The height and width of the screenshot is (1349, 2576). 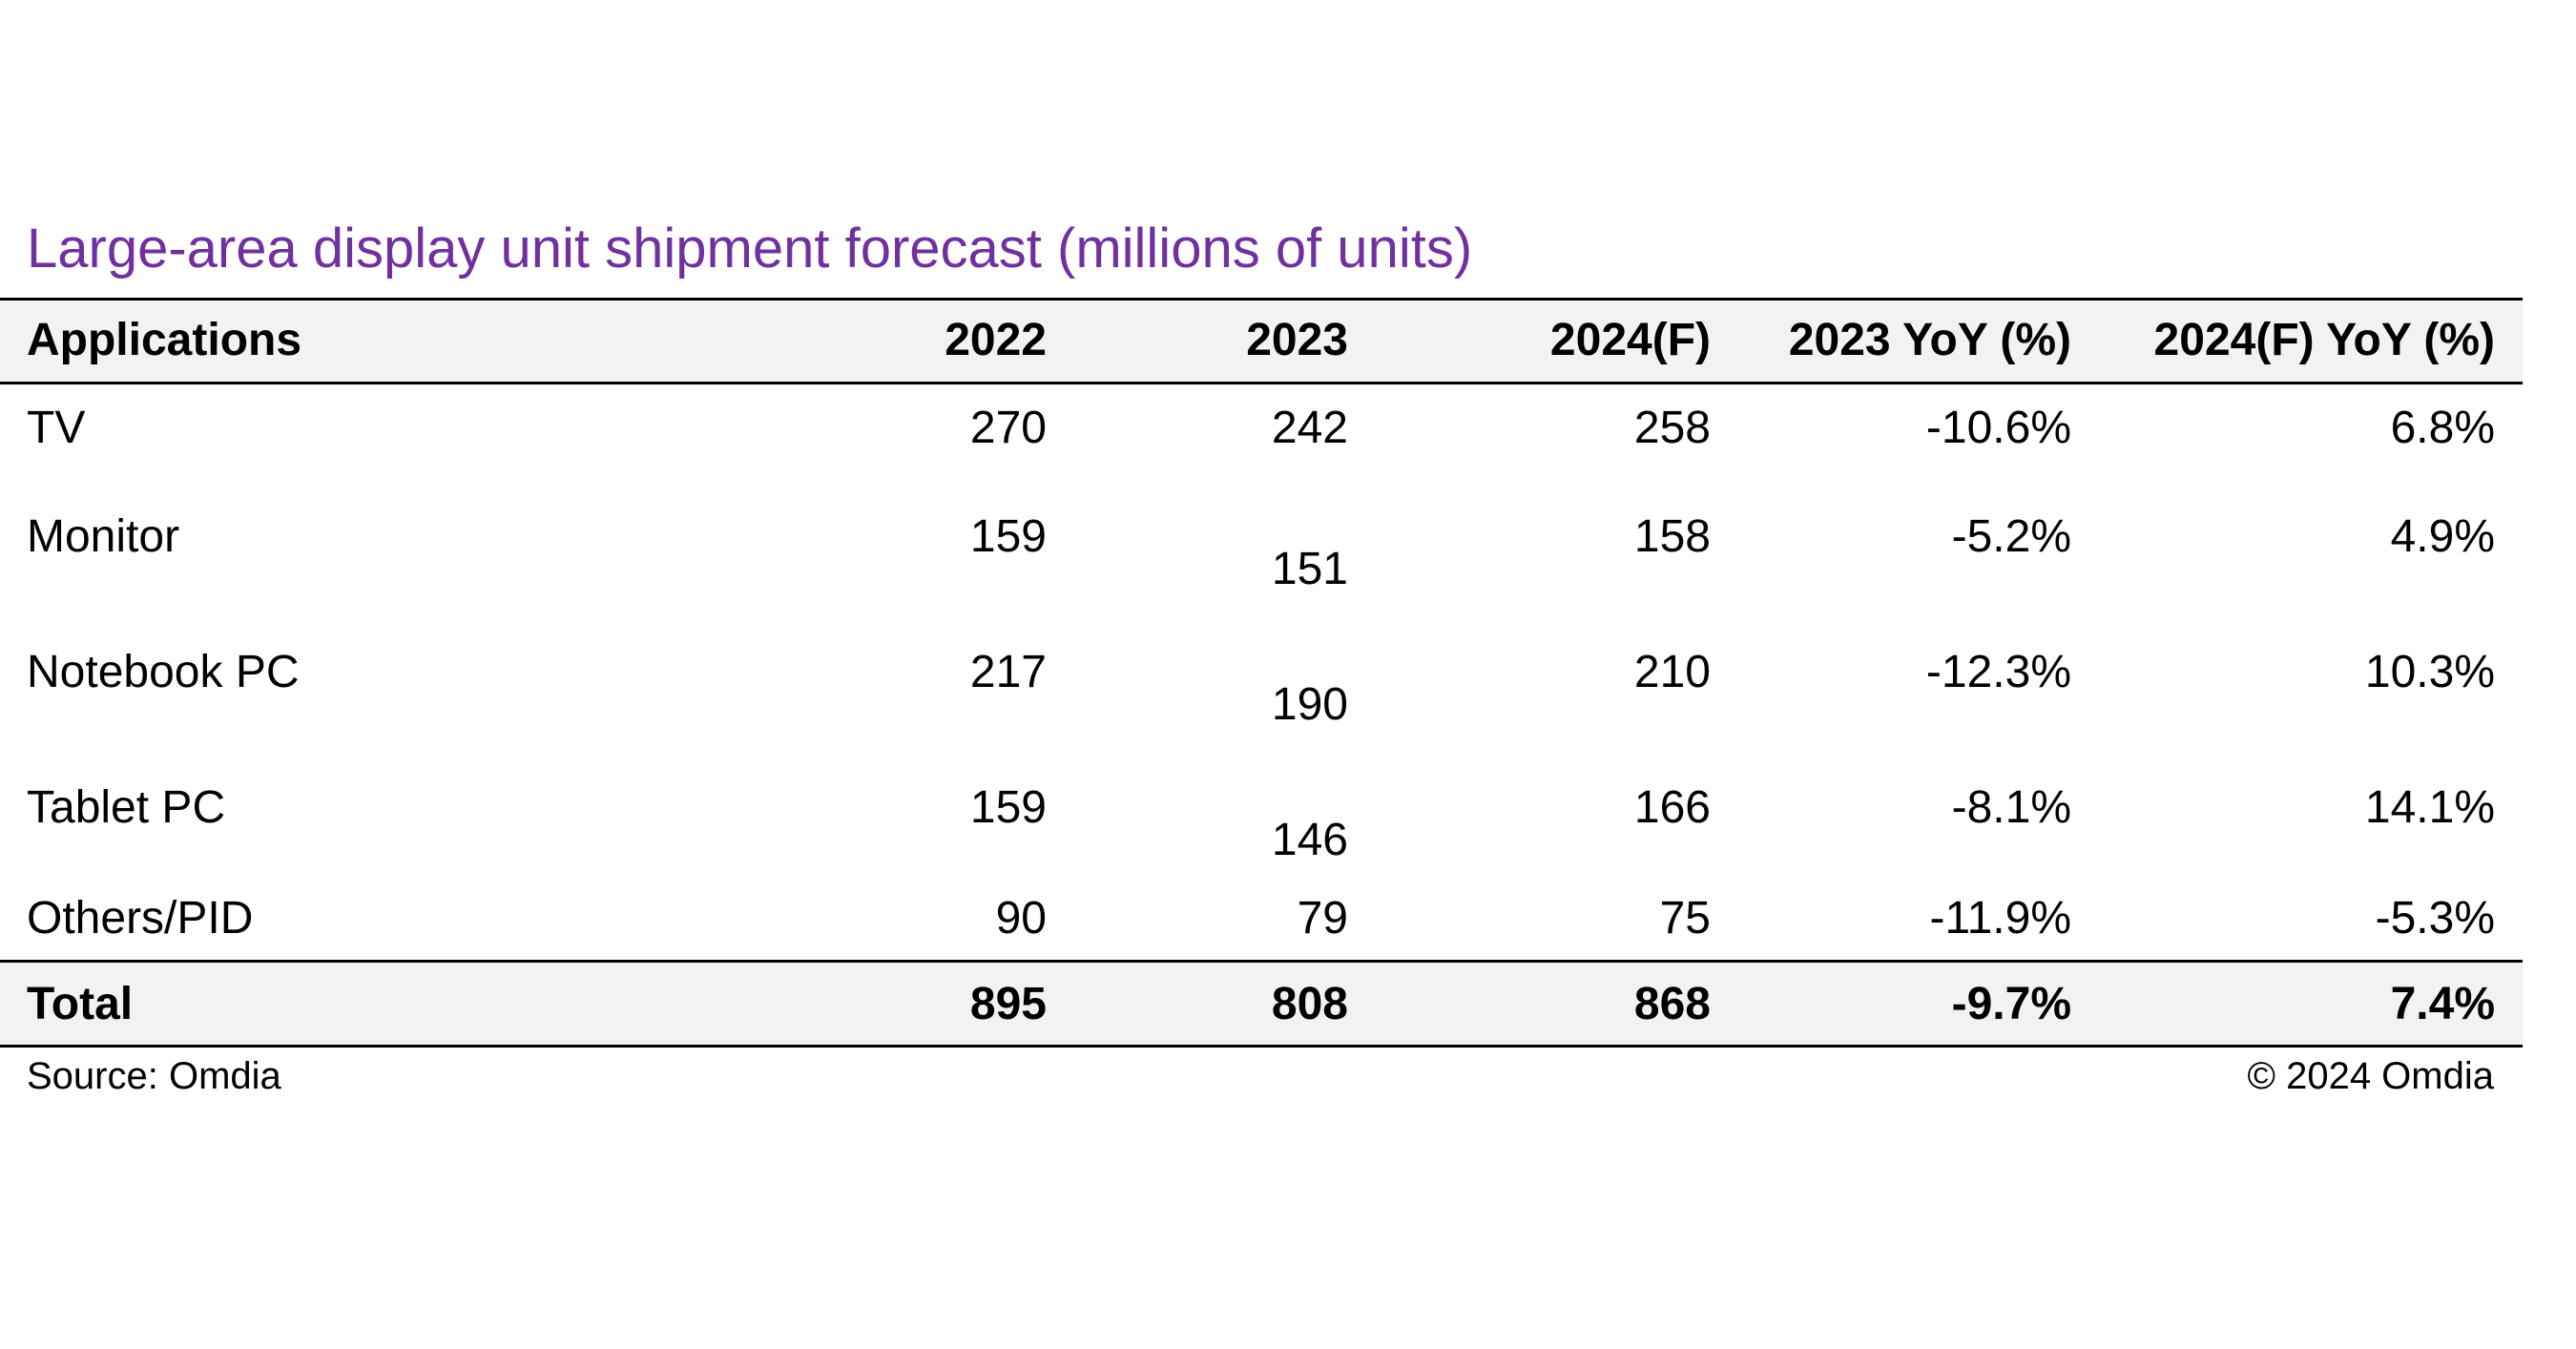 What do you see at coordinates (2442, 1004) in the screenshot?
I see `table-cell: 7.4%` at bounding box center [2442, 1004].